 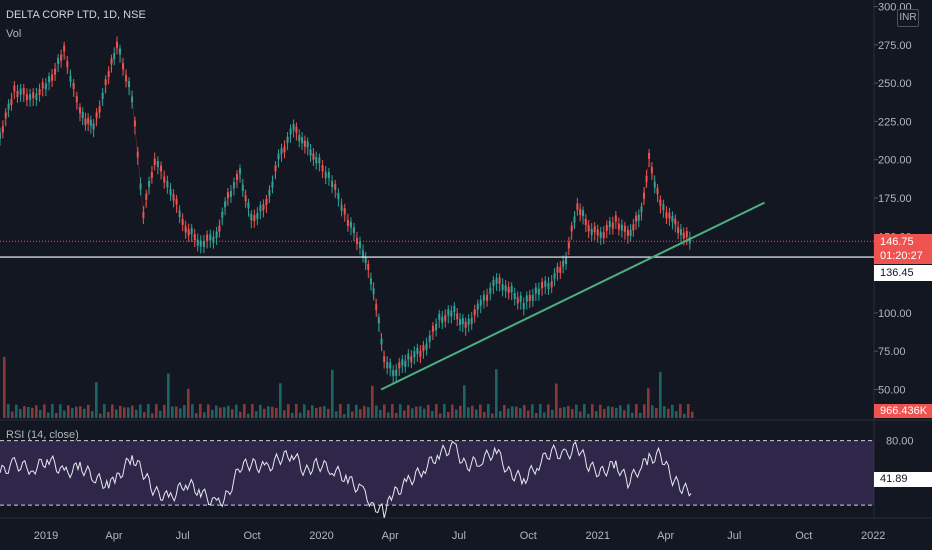 I want to click on y-tick-label: 50.00, so click(x=892, y=391).